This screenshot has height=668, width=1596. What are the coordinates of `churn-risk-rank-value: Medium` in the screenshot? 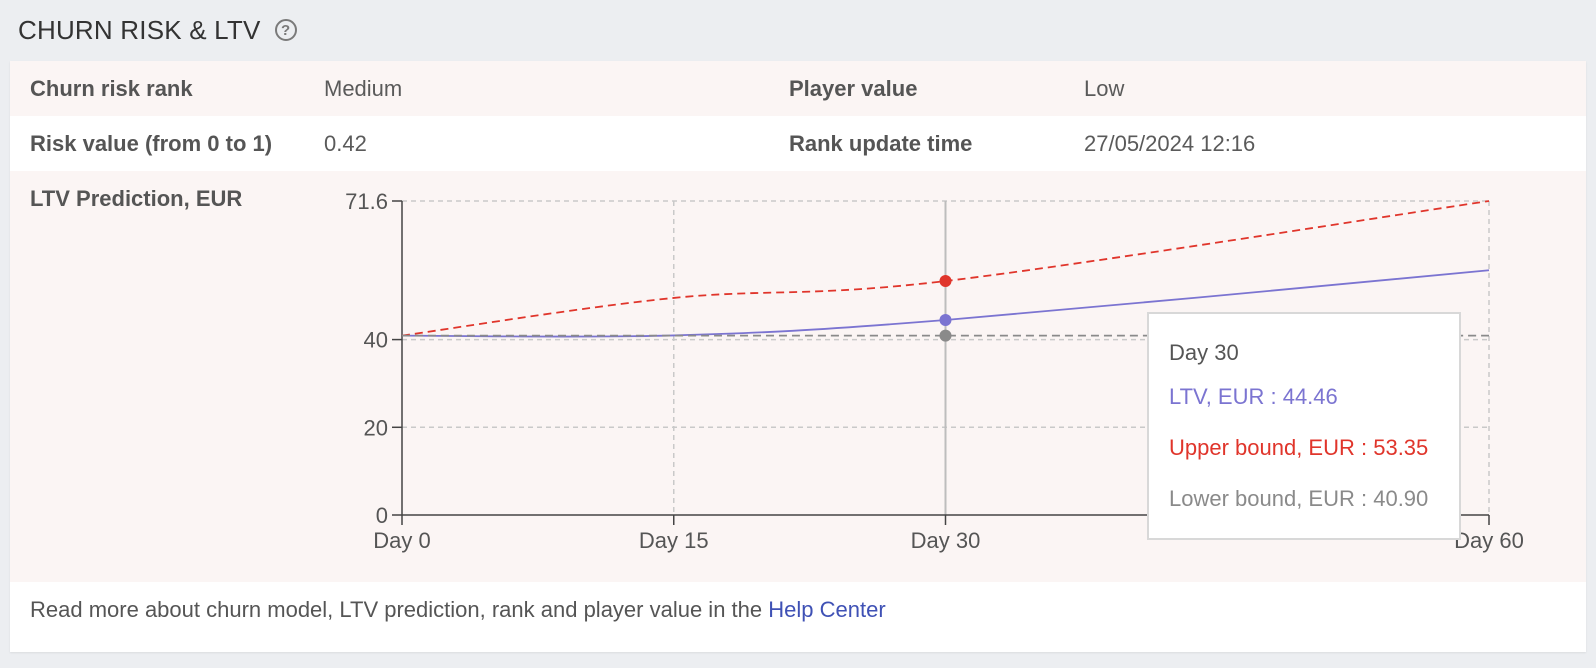 It's located at (363, 88).